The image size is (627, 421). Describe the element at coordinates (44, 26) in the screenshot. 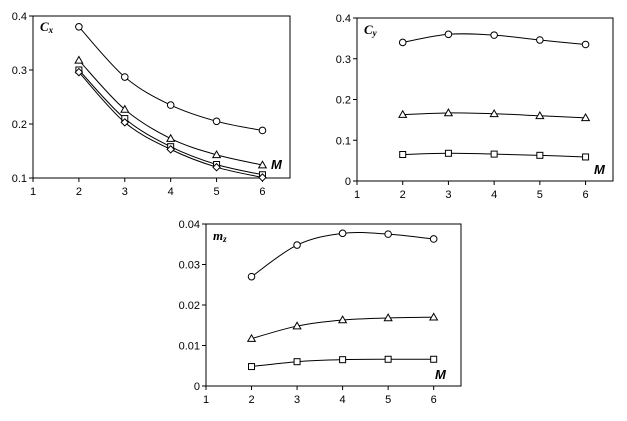

I see `cx-ylabel-main: C` at that location.